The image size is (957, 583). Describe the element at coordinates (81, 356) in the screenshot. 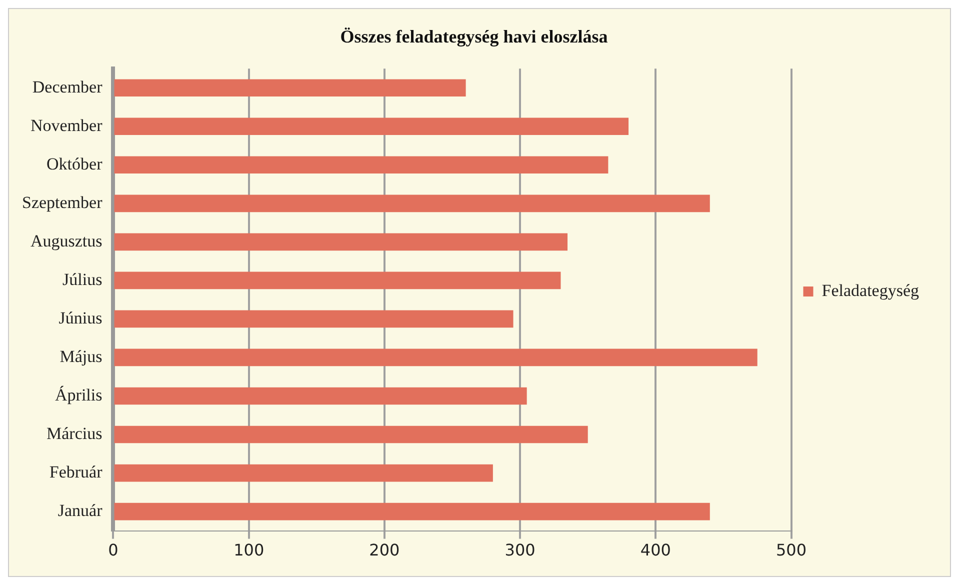

I see `y-tick-label: Május` at that location.